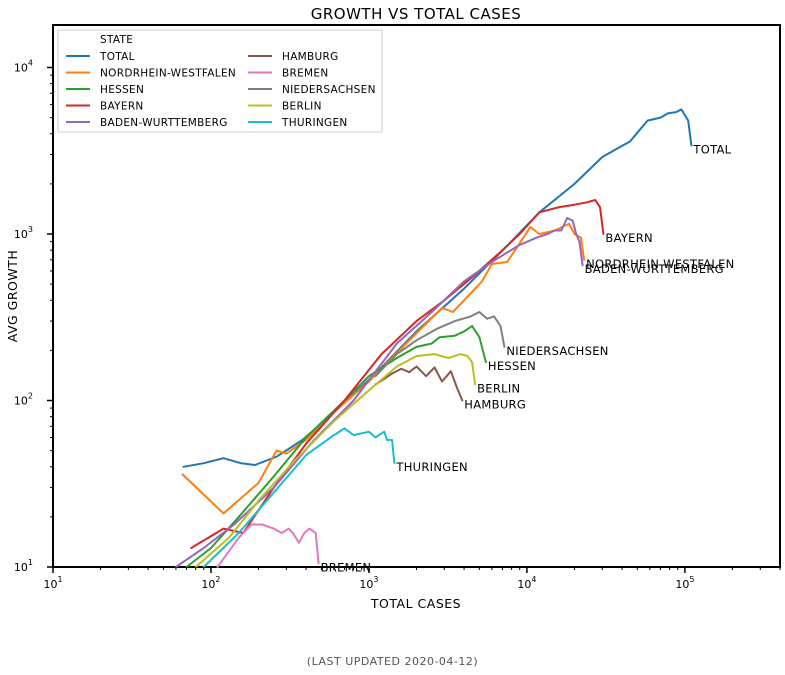 Image resolution: width=785 pixels, height=675 pixels. What do you see at coordinates (305, 74) in the screenshot?
I see `legend-entry-bremen: Bremen` at bounding box center [305, 74].